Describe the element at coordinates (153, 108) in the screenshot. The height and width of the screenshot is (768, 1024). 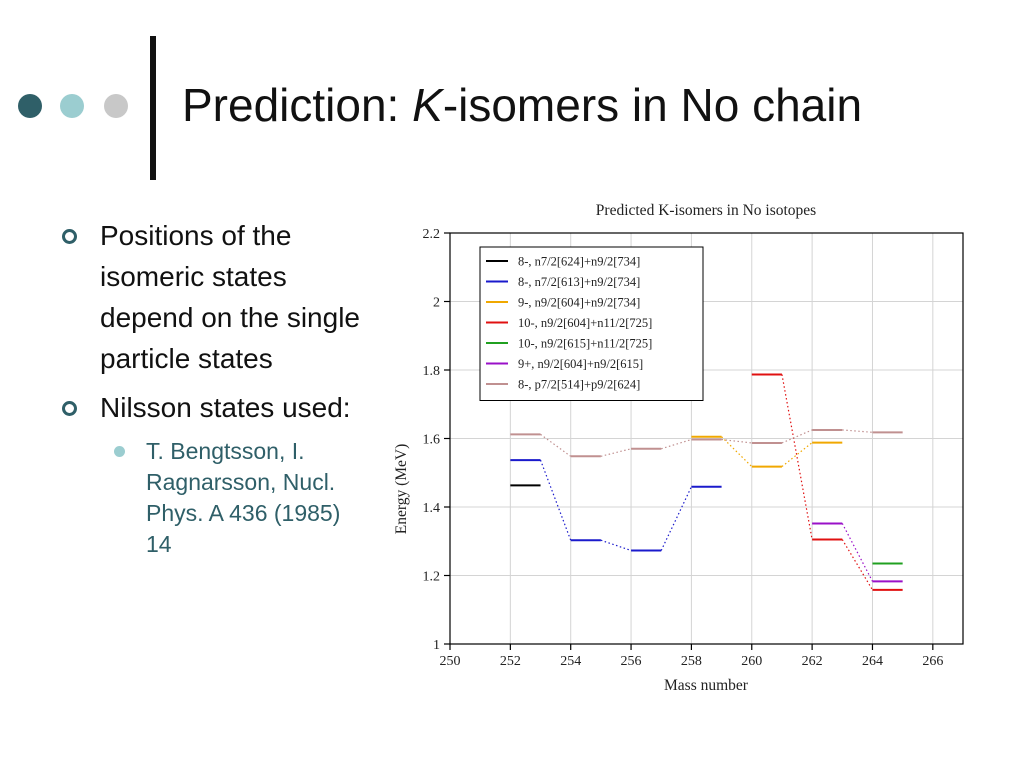
I see `title-divider` at that location.